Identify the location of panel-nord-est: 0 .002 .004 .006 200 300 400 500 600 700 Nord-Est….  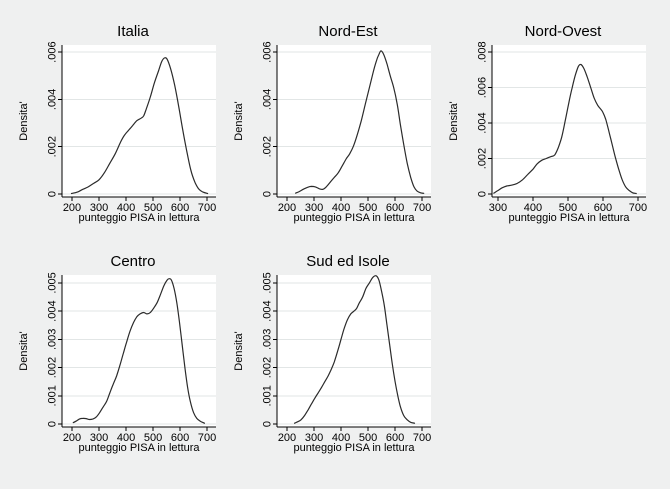
(332, 124).